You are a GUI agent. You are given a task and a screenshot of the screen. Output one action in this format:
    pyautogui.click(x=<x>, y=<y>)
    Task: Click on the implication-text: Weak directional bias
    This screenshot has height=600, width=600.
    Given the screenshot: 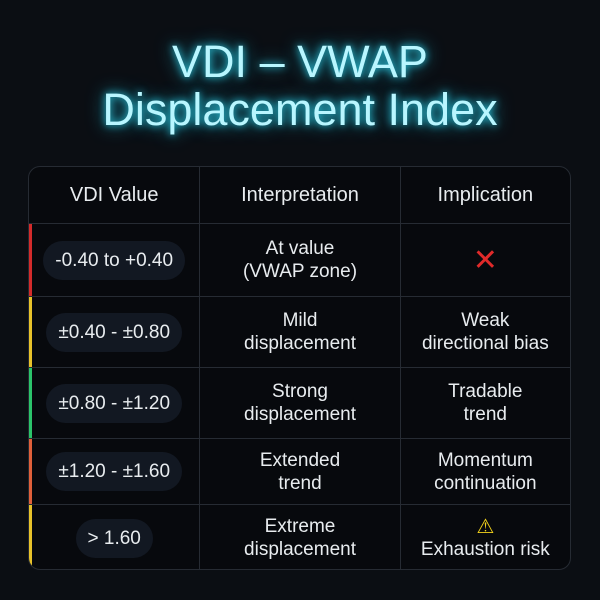 What is the action you would take?
    pyautogui.click(x=485, y=332)
    